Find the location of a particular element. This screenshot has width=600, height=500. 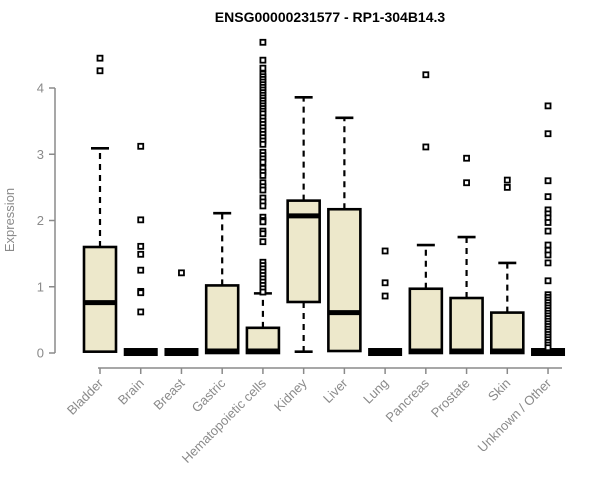

box-lung is located at coordinates (385, 302).